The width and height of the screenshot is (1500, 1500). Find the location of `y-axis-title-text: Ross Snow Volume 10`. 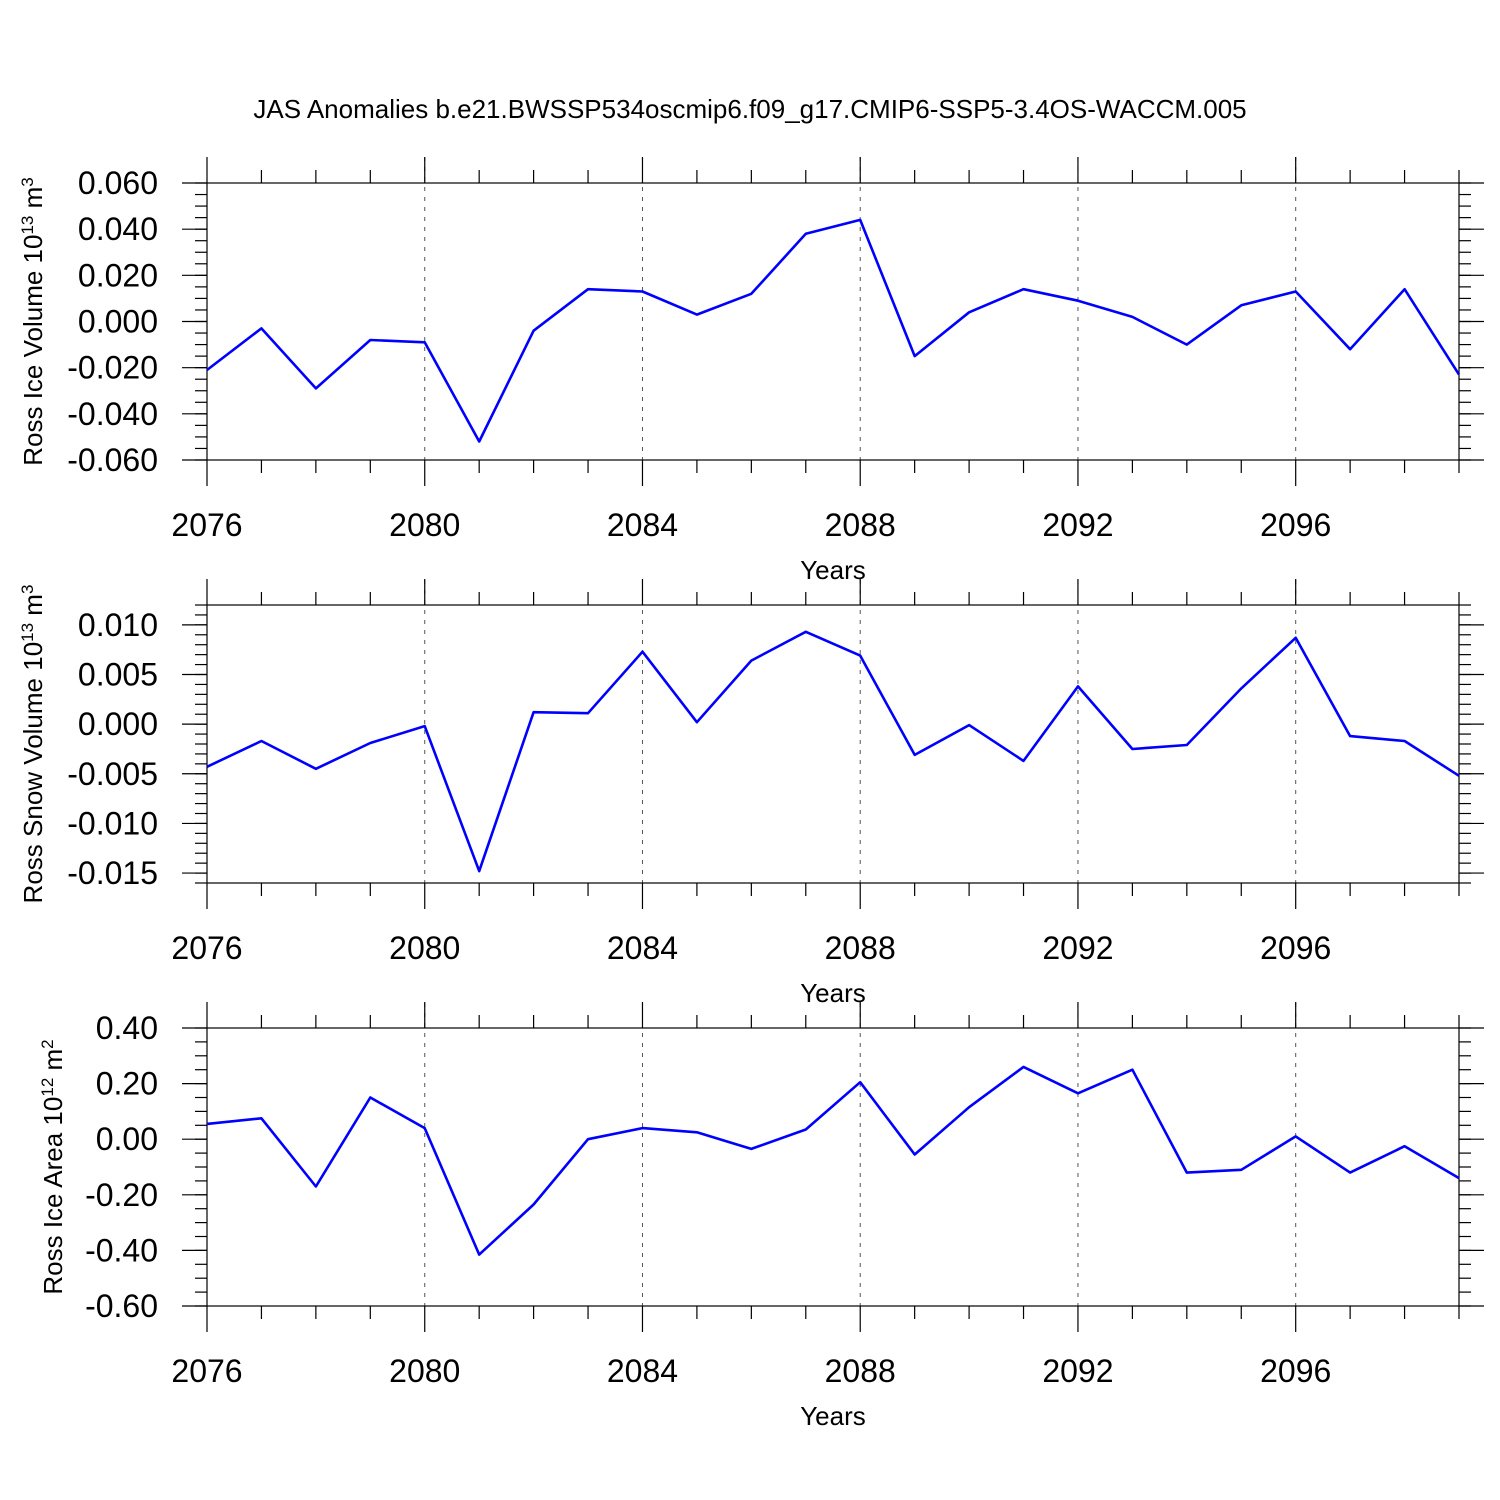

y-axis-title-text: Ross Snow Volume 10 is located at coordinates (33, 773).